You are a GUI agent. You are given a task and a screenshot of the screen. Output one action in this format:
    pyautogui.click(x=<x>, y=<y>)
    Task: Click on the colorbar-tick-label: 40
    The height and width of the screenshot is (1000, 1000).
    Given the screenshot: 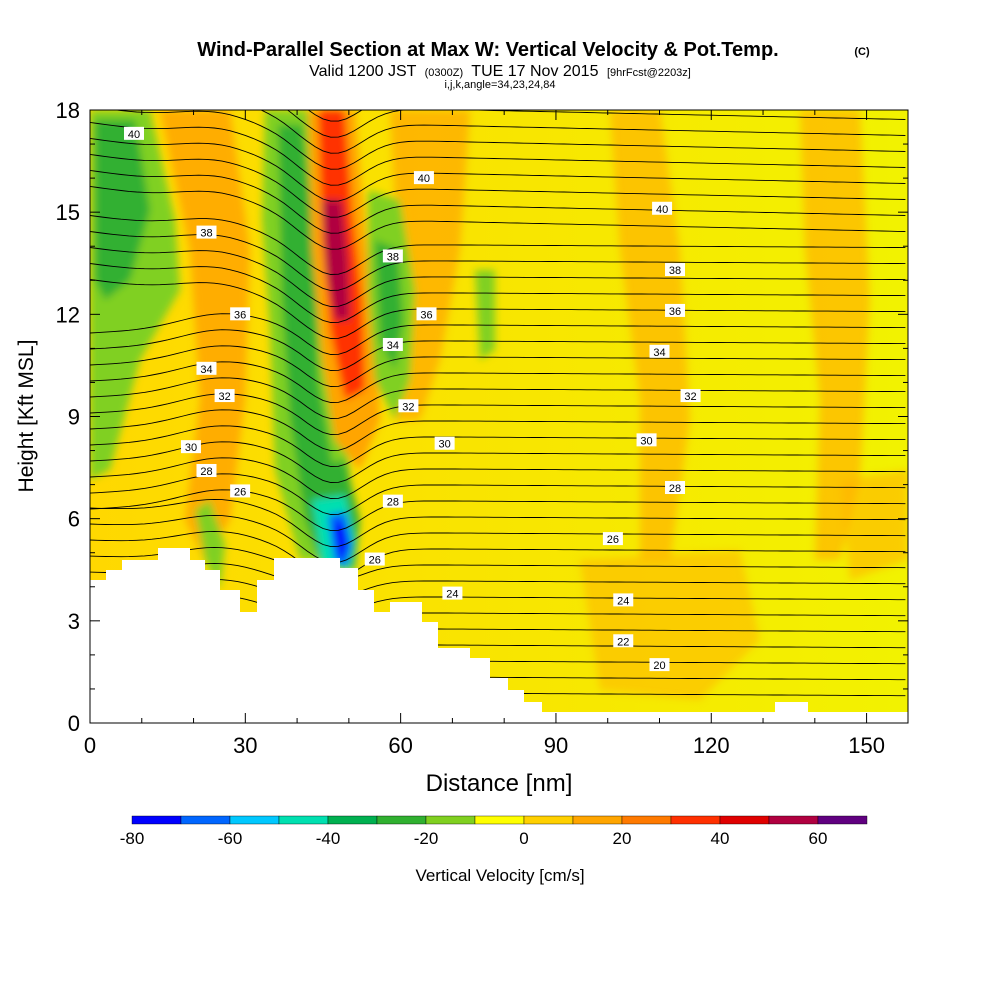 What is the action you would take?
    pyautogui.click(x=720, y=838)
    